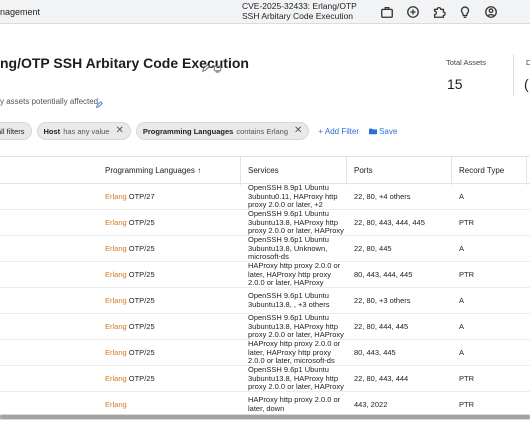  What do you see at coordinates (49, 101) in the screenshot?
I see `page-subtitle: y assets potentially affected` at bounding box center [49, 101].